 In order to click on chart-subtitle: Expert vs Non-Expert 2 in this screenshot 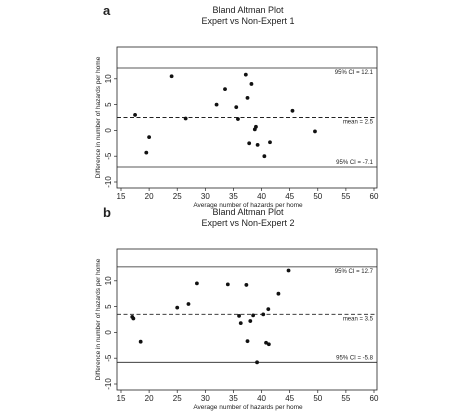, I will do `click(247, 223)`.